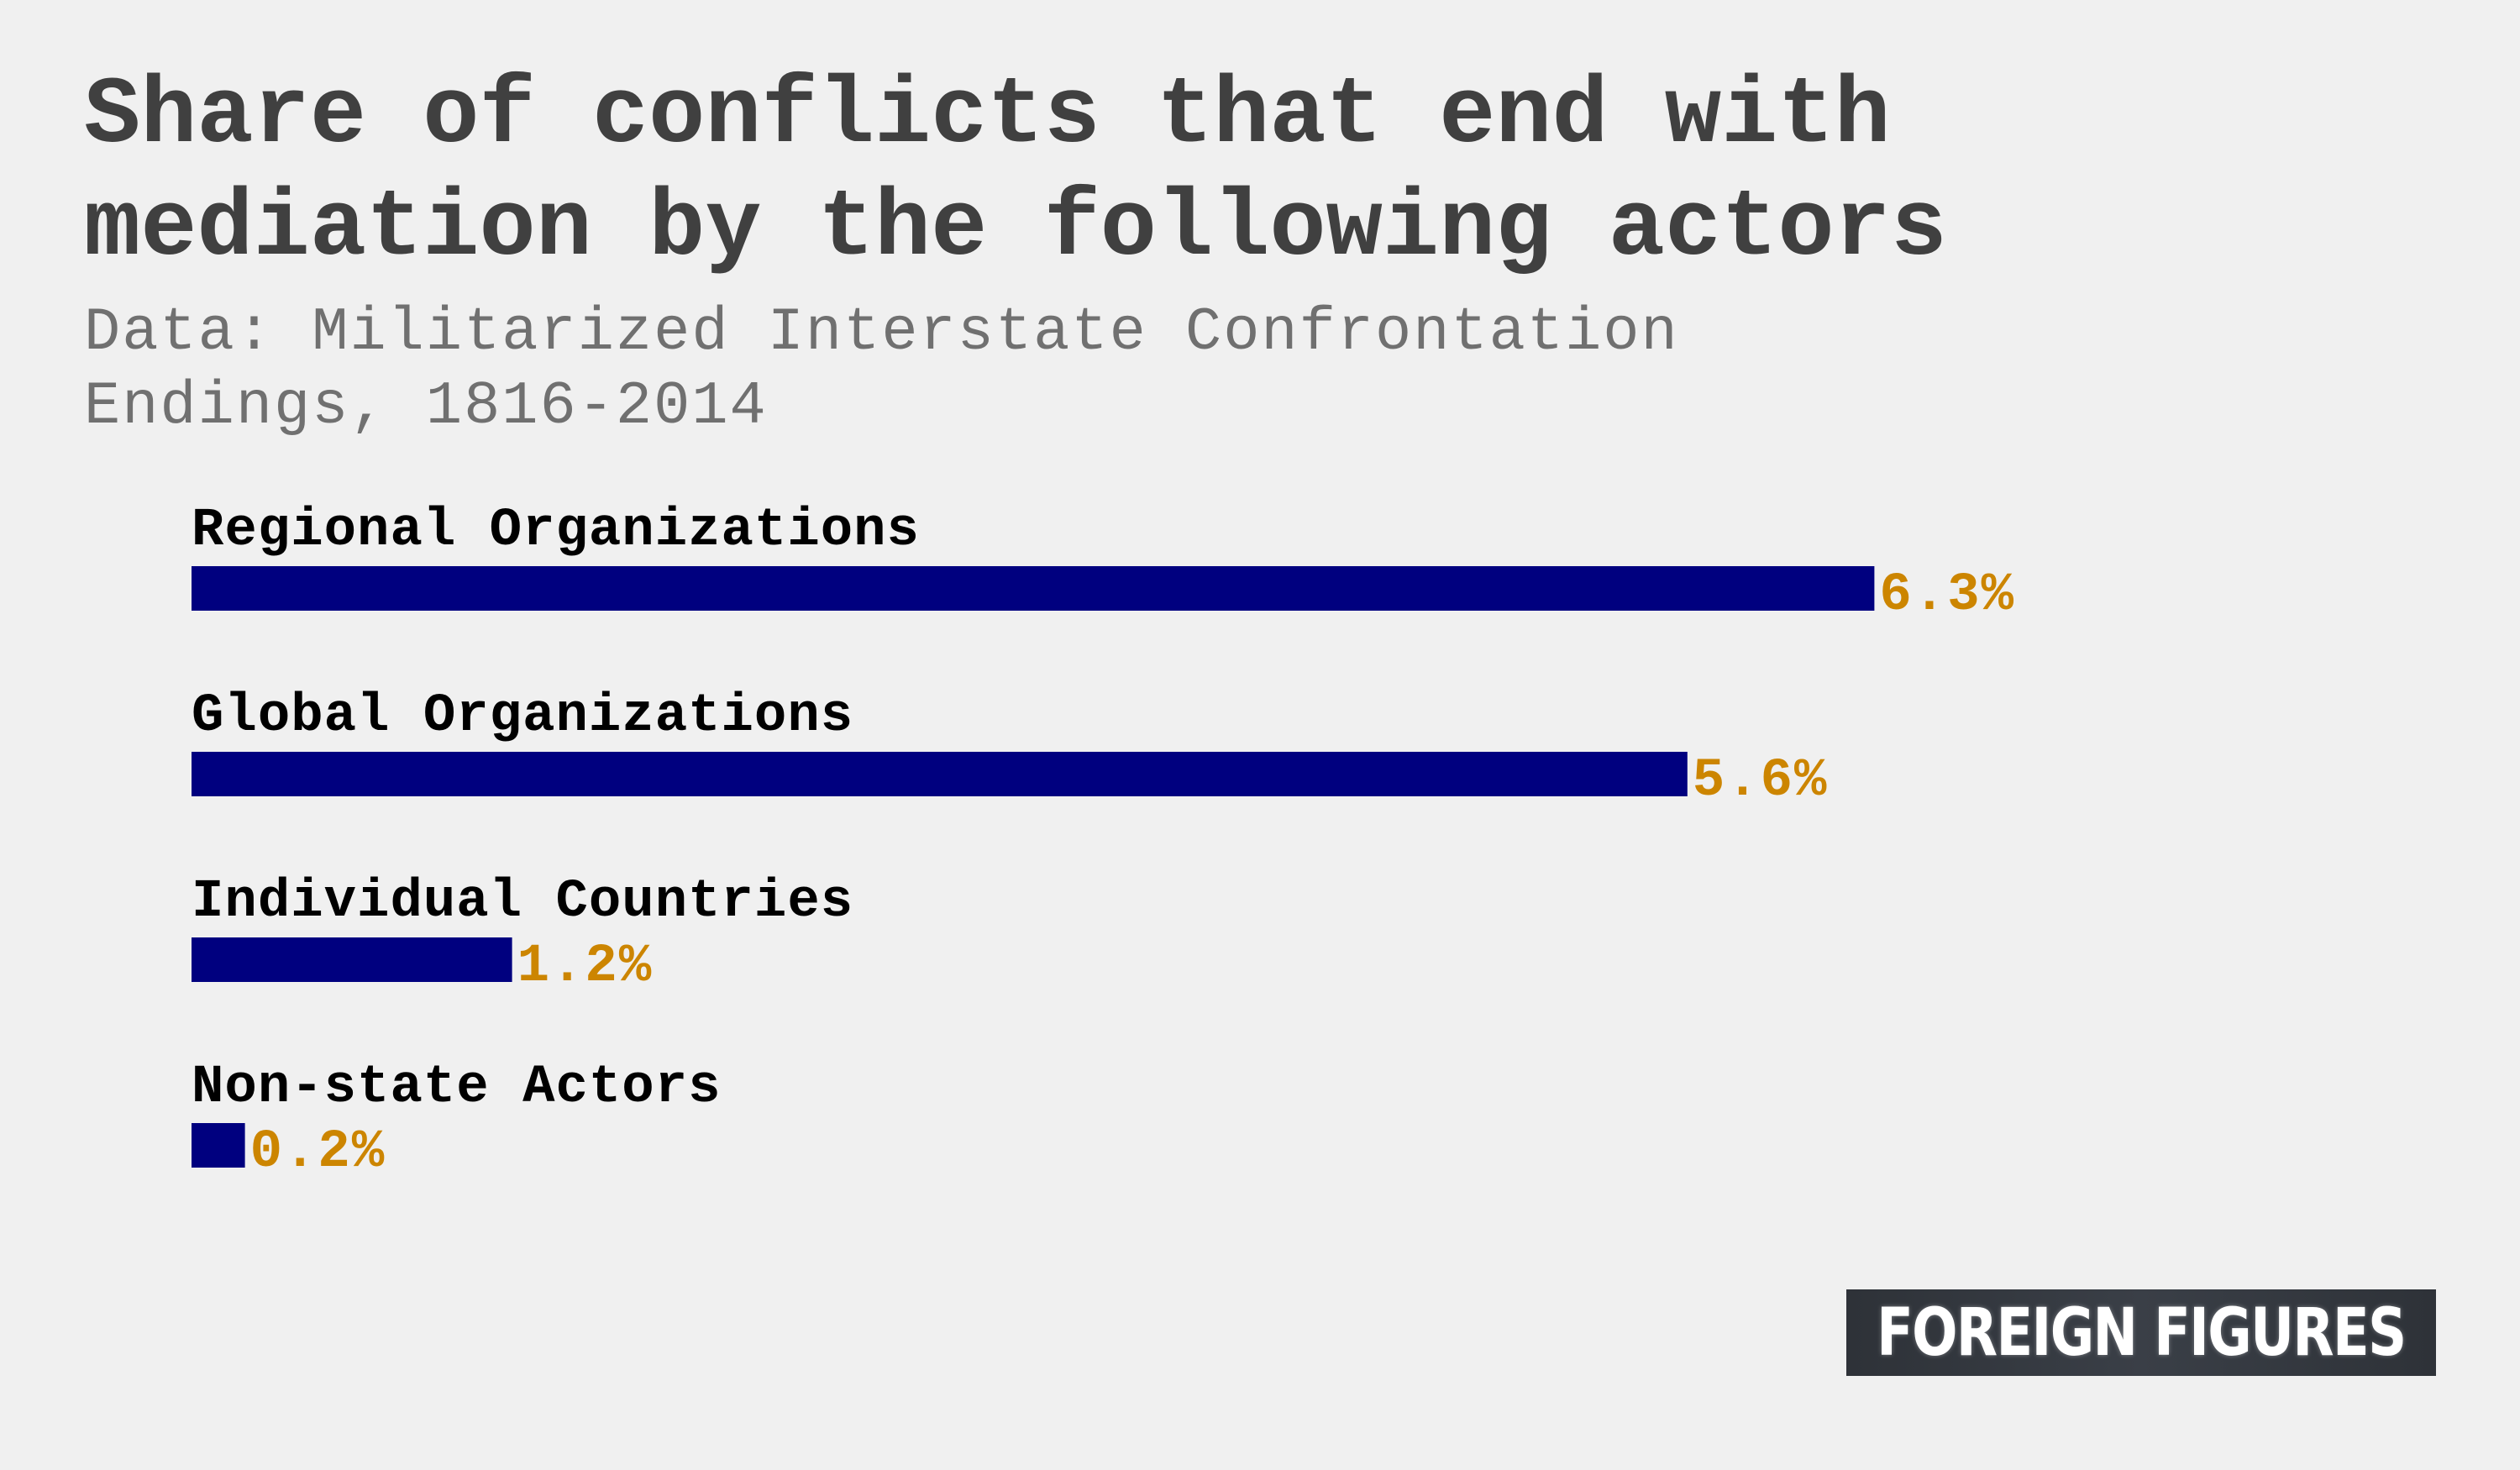 The height and width of the screenshot is (1470, 2520). Describe the element at coordinates (522, 902) in the screenshot. I see `category-label: Individual Countries` at that location.